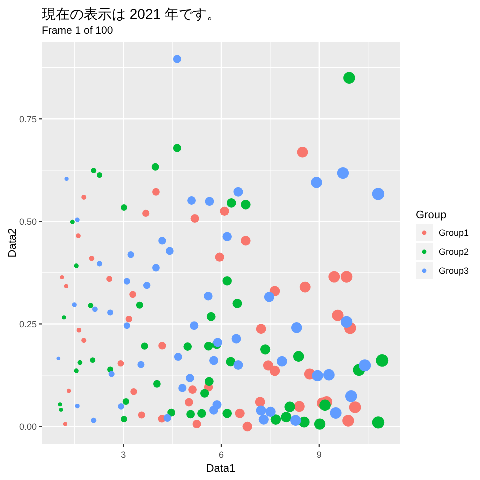 Image resolution: width=480 pixels, height=480 pixels. What do you see at coordinates (454, 233) in the screenshot?
I see `legend-label: Group1` at bounding box center [454, 233].